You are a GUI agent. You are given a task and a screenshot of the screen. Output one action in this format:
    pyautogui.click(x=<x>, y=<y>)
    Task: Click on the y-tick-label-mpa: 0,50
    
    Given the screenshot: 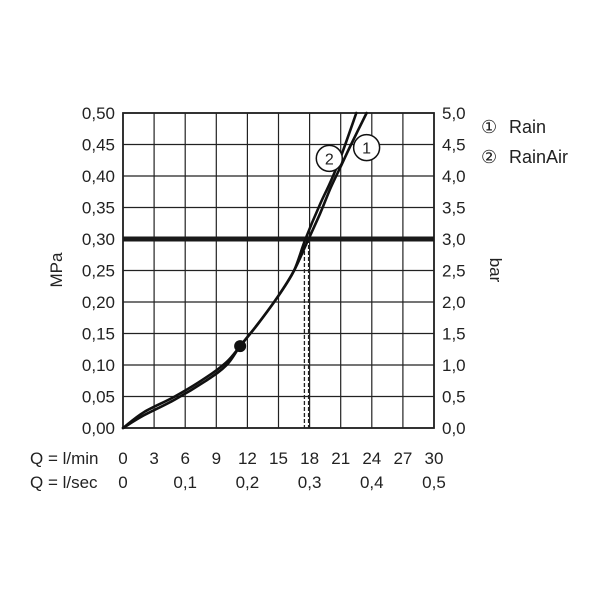 What is the action you would take?
    pyautogui.click(x=98, y=113)
    